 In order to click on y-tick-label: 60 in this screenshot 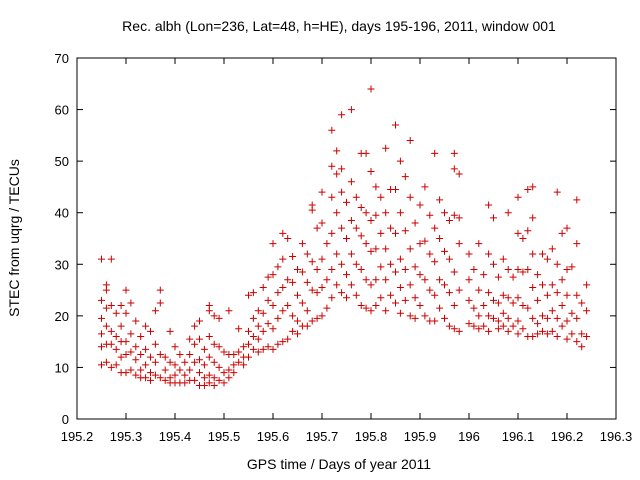, I will do `click(62, 110)`.